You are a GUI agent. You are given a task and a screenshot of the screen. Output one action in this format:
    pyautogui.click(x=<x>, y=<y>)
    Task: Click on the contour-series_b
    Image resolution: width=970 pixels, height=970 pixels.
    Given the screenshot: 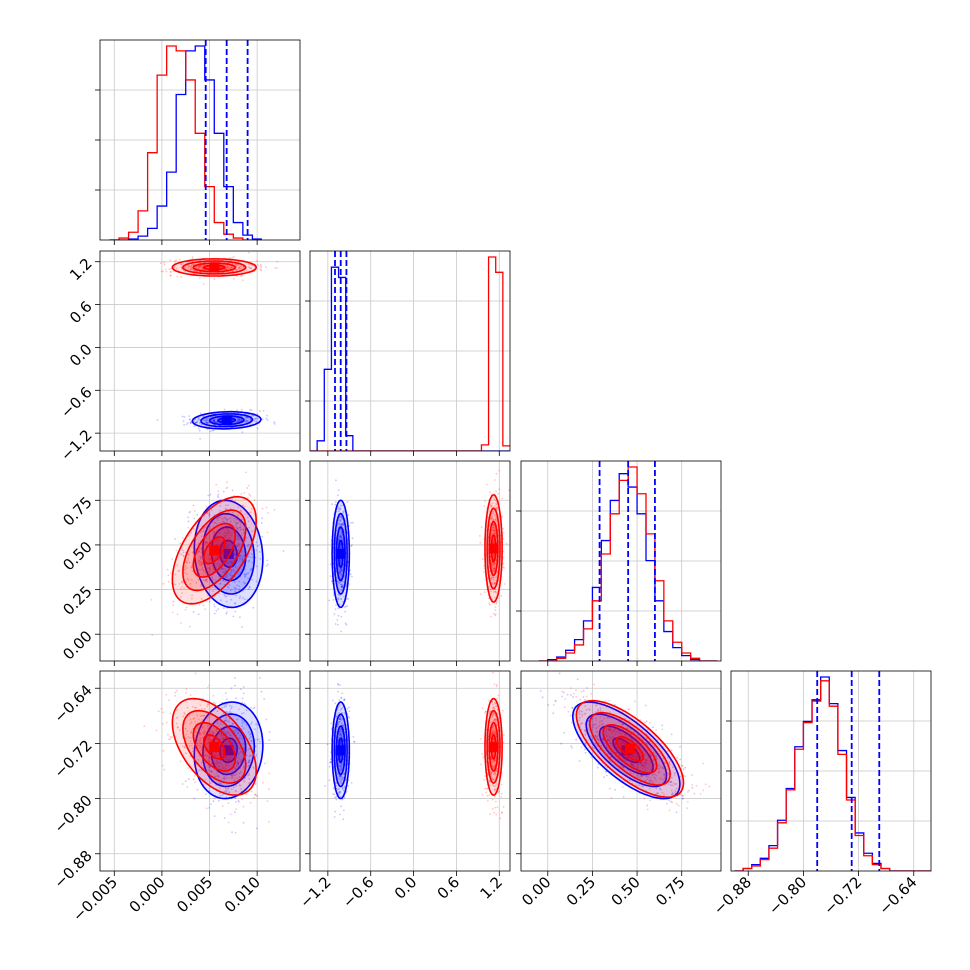 What is the action you would take?
    pyautogui.click(x=214, y=550)
    